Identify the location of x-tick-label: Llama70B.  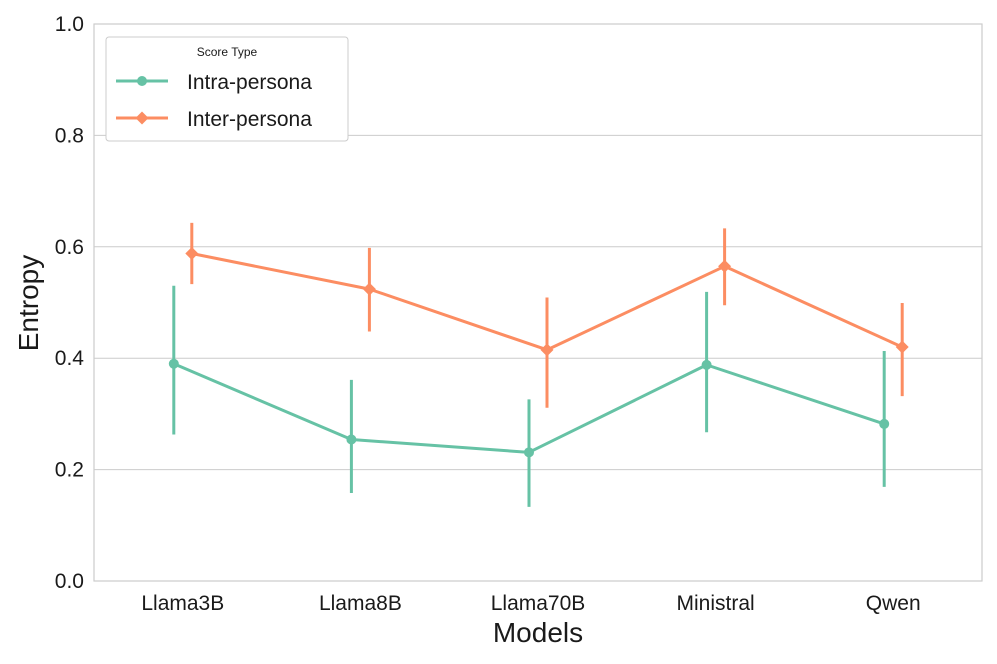
(538, 603).